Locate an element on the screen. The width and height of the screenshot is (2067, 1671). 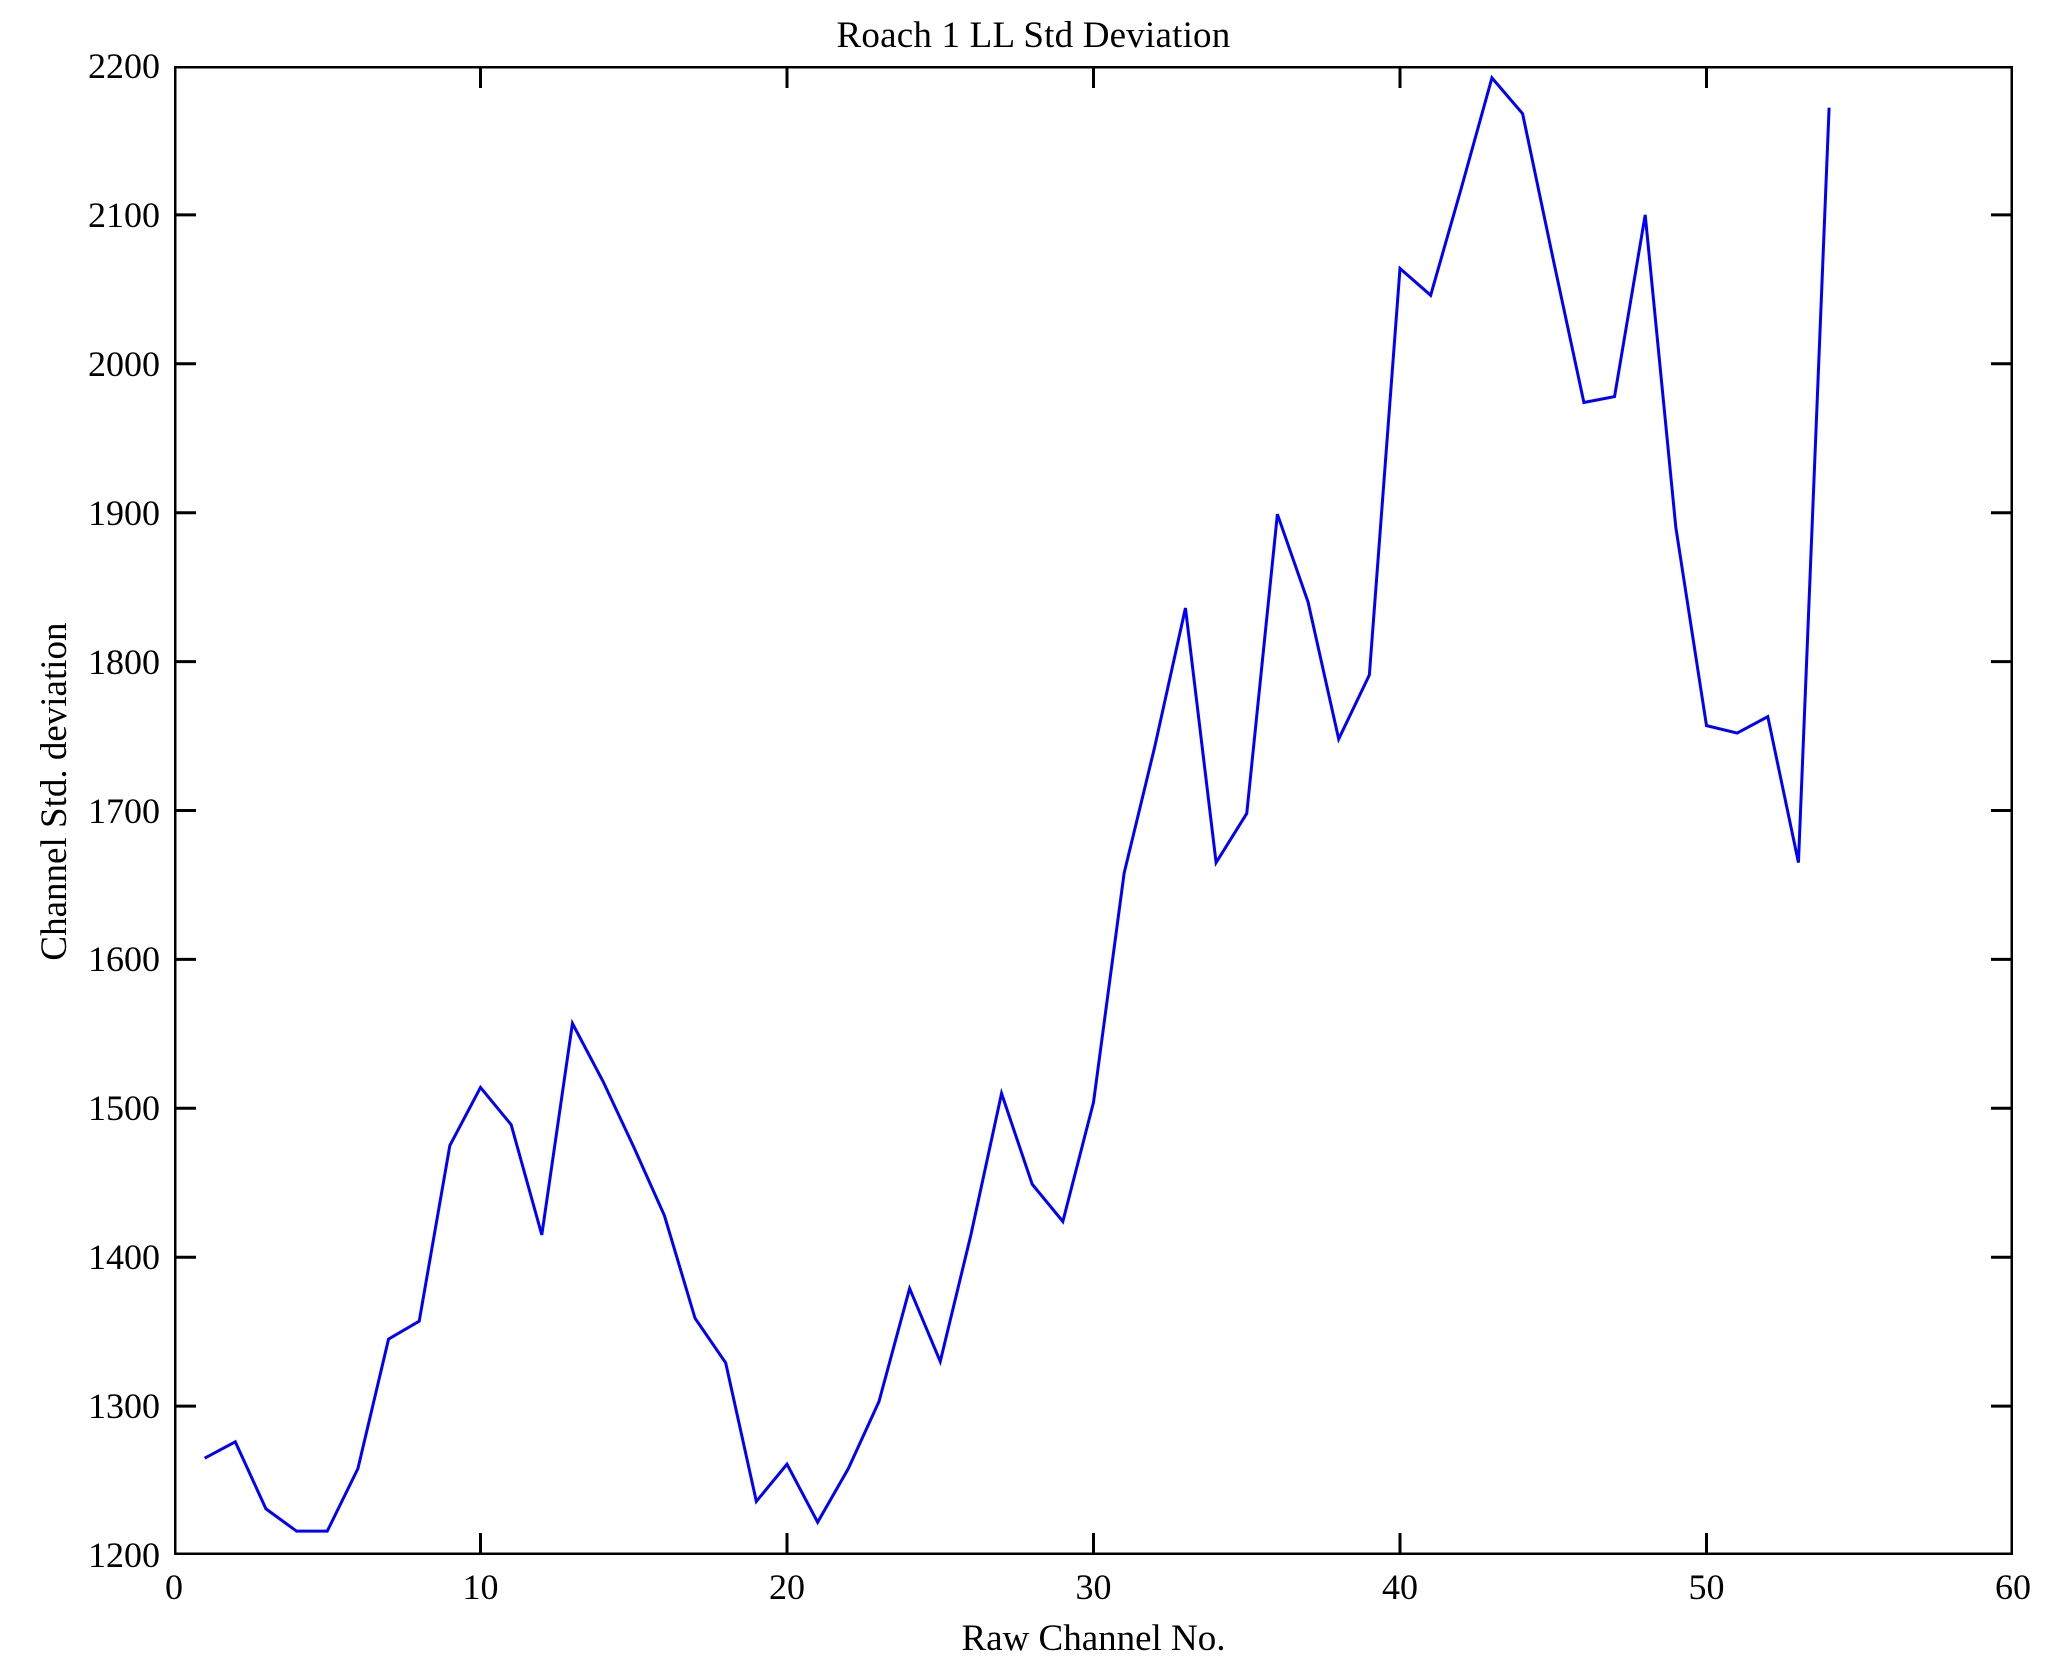
x-axis-tick-labels: 0 10 20 30 40 50 60 is located at coordinates (1098, 1591).